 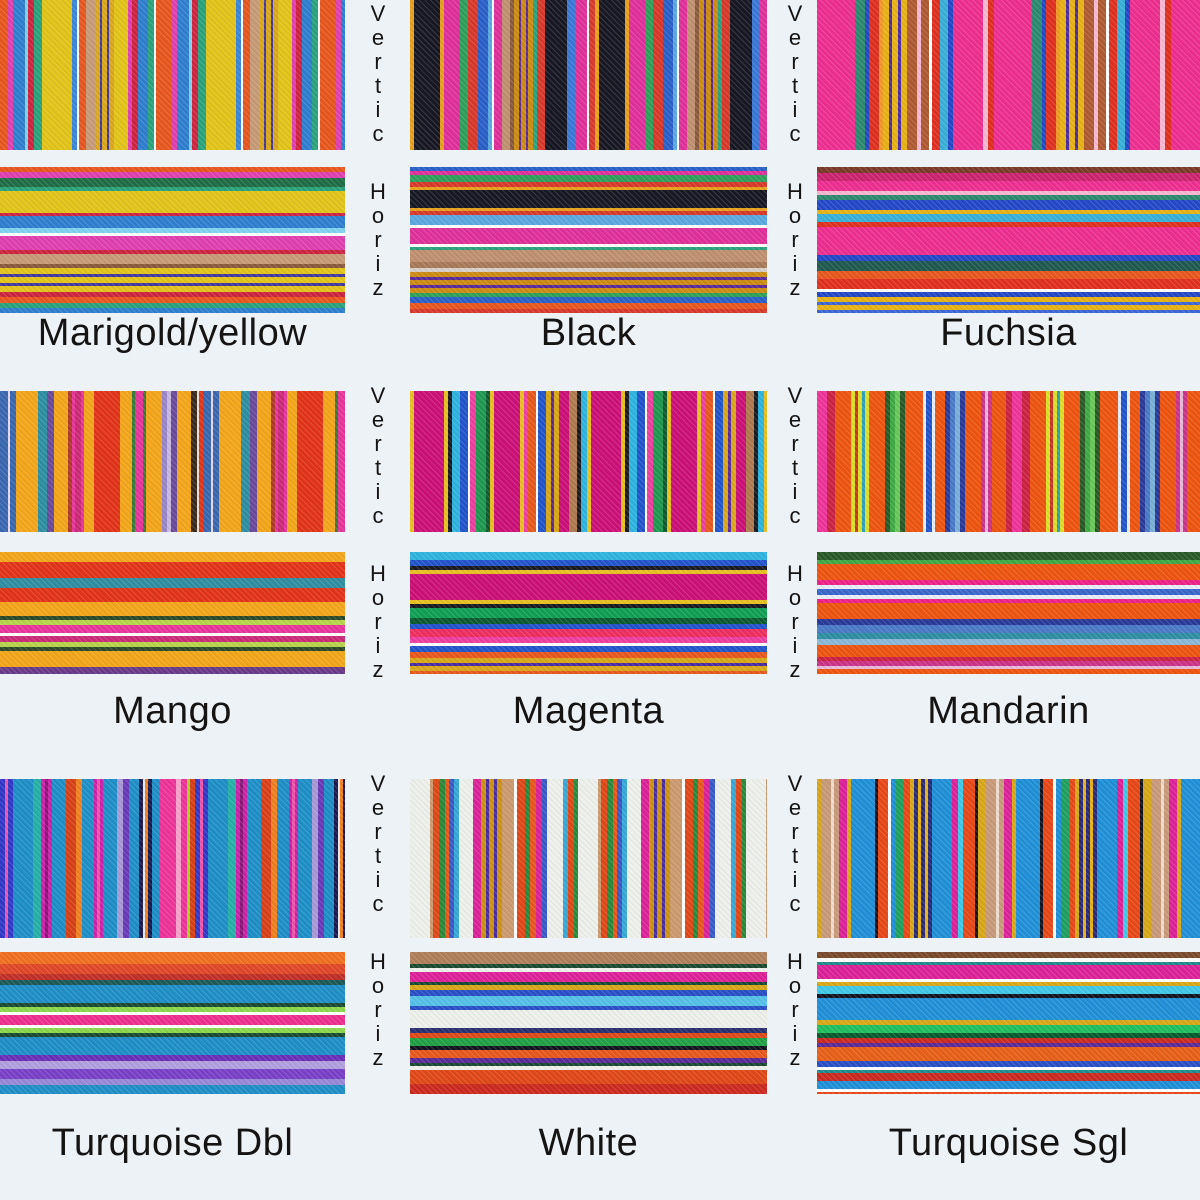 I want to click on swatch-name-mango: Mango, so click(x=172, y=711).